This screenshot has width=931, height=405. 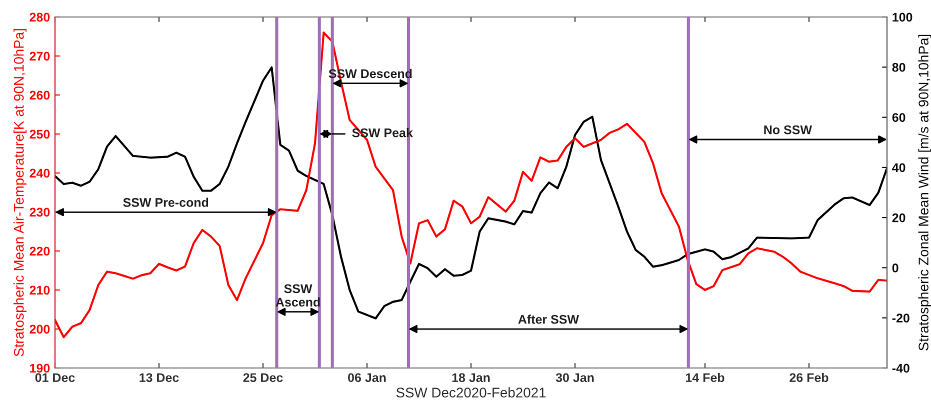 I want to click on y-tick-label: 220, so click(x=40, y=251).